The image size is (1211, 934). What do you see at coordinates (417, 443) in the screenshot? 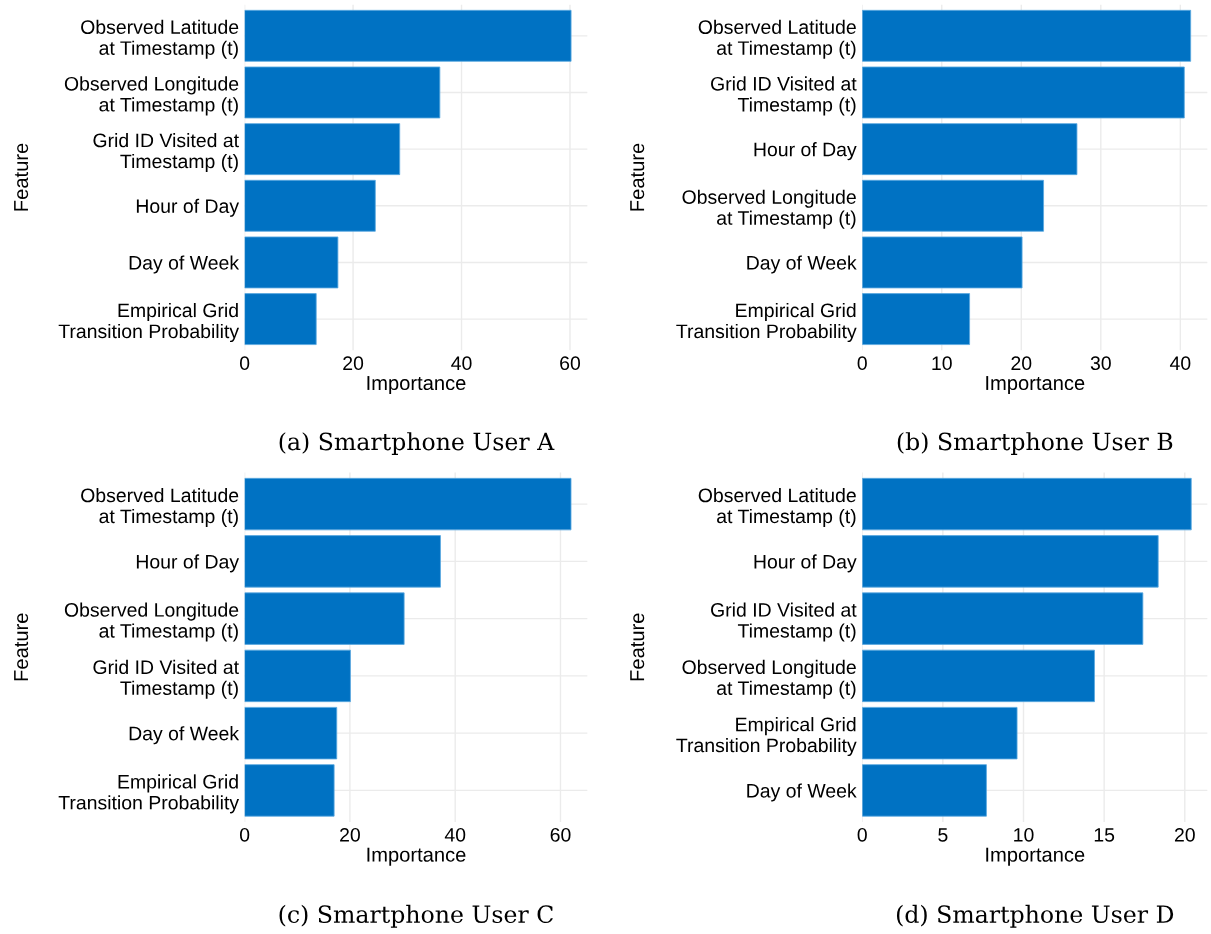
I see `text: (a) Smartphone User A` at bounding box center [417, 443].